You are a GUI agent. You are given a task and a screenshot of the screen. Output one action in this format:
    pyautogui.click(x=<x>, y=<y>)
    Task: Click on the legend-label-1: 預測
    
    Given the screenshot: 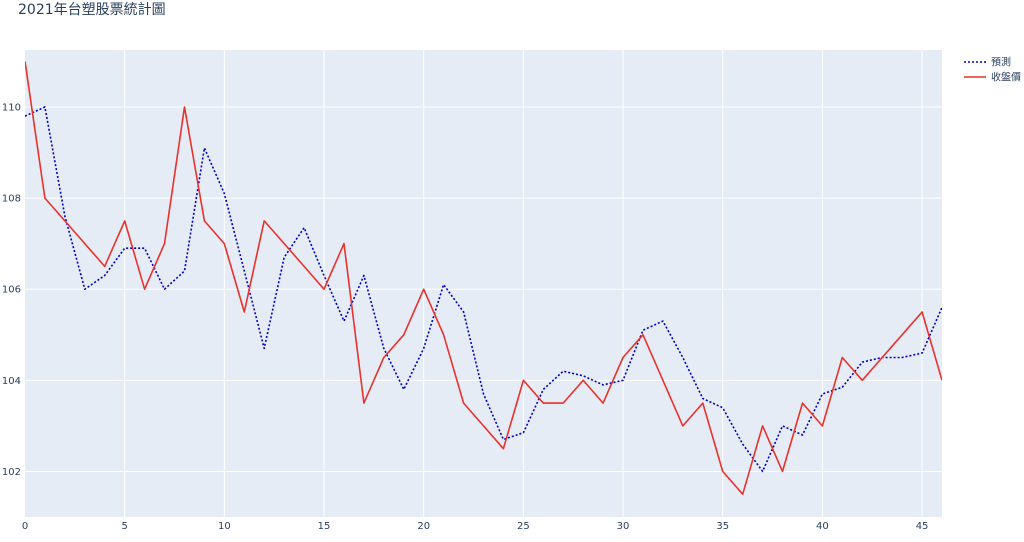 What is the action you would take?
    pyautogui.click(x=1001, y=62)
    